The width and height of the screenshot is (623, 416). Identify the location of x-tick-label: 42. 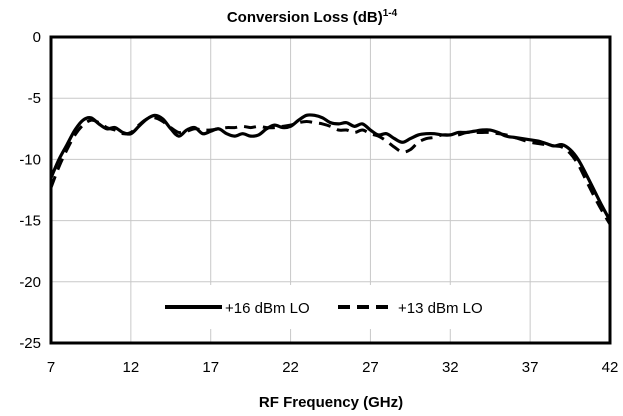
(610, 367).